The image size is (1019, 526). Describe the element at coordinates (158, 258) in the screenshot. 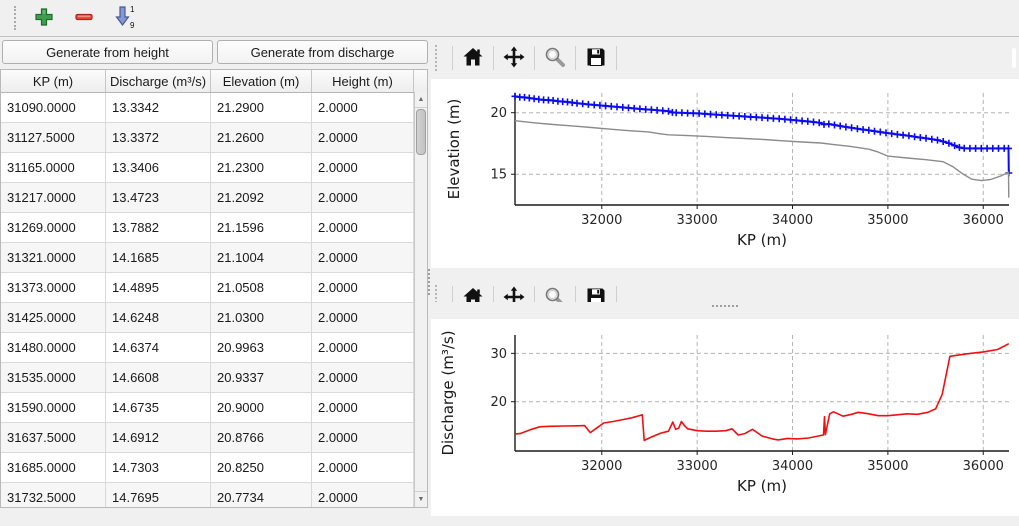

I see `table-cell: 14.1685` at that location.